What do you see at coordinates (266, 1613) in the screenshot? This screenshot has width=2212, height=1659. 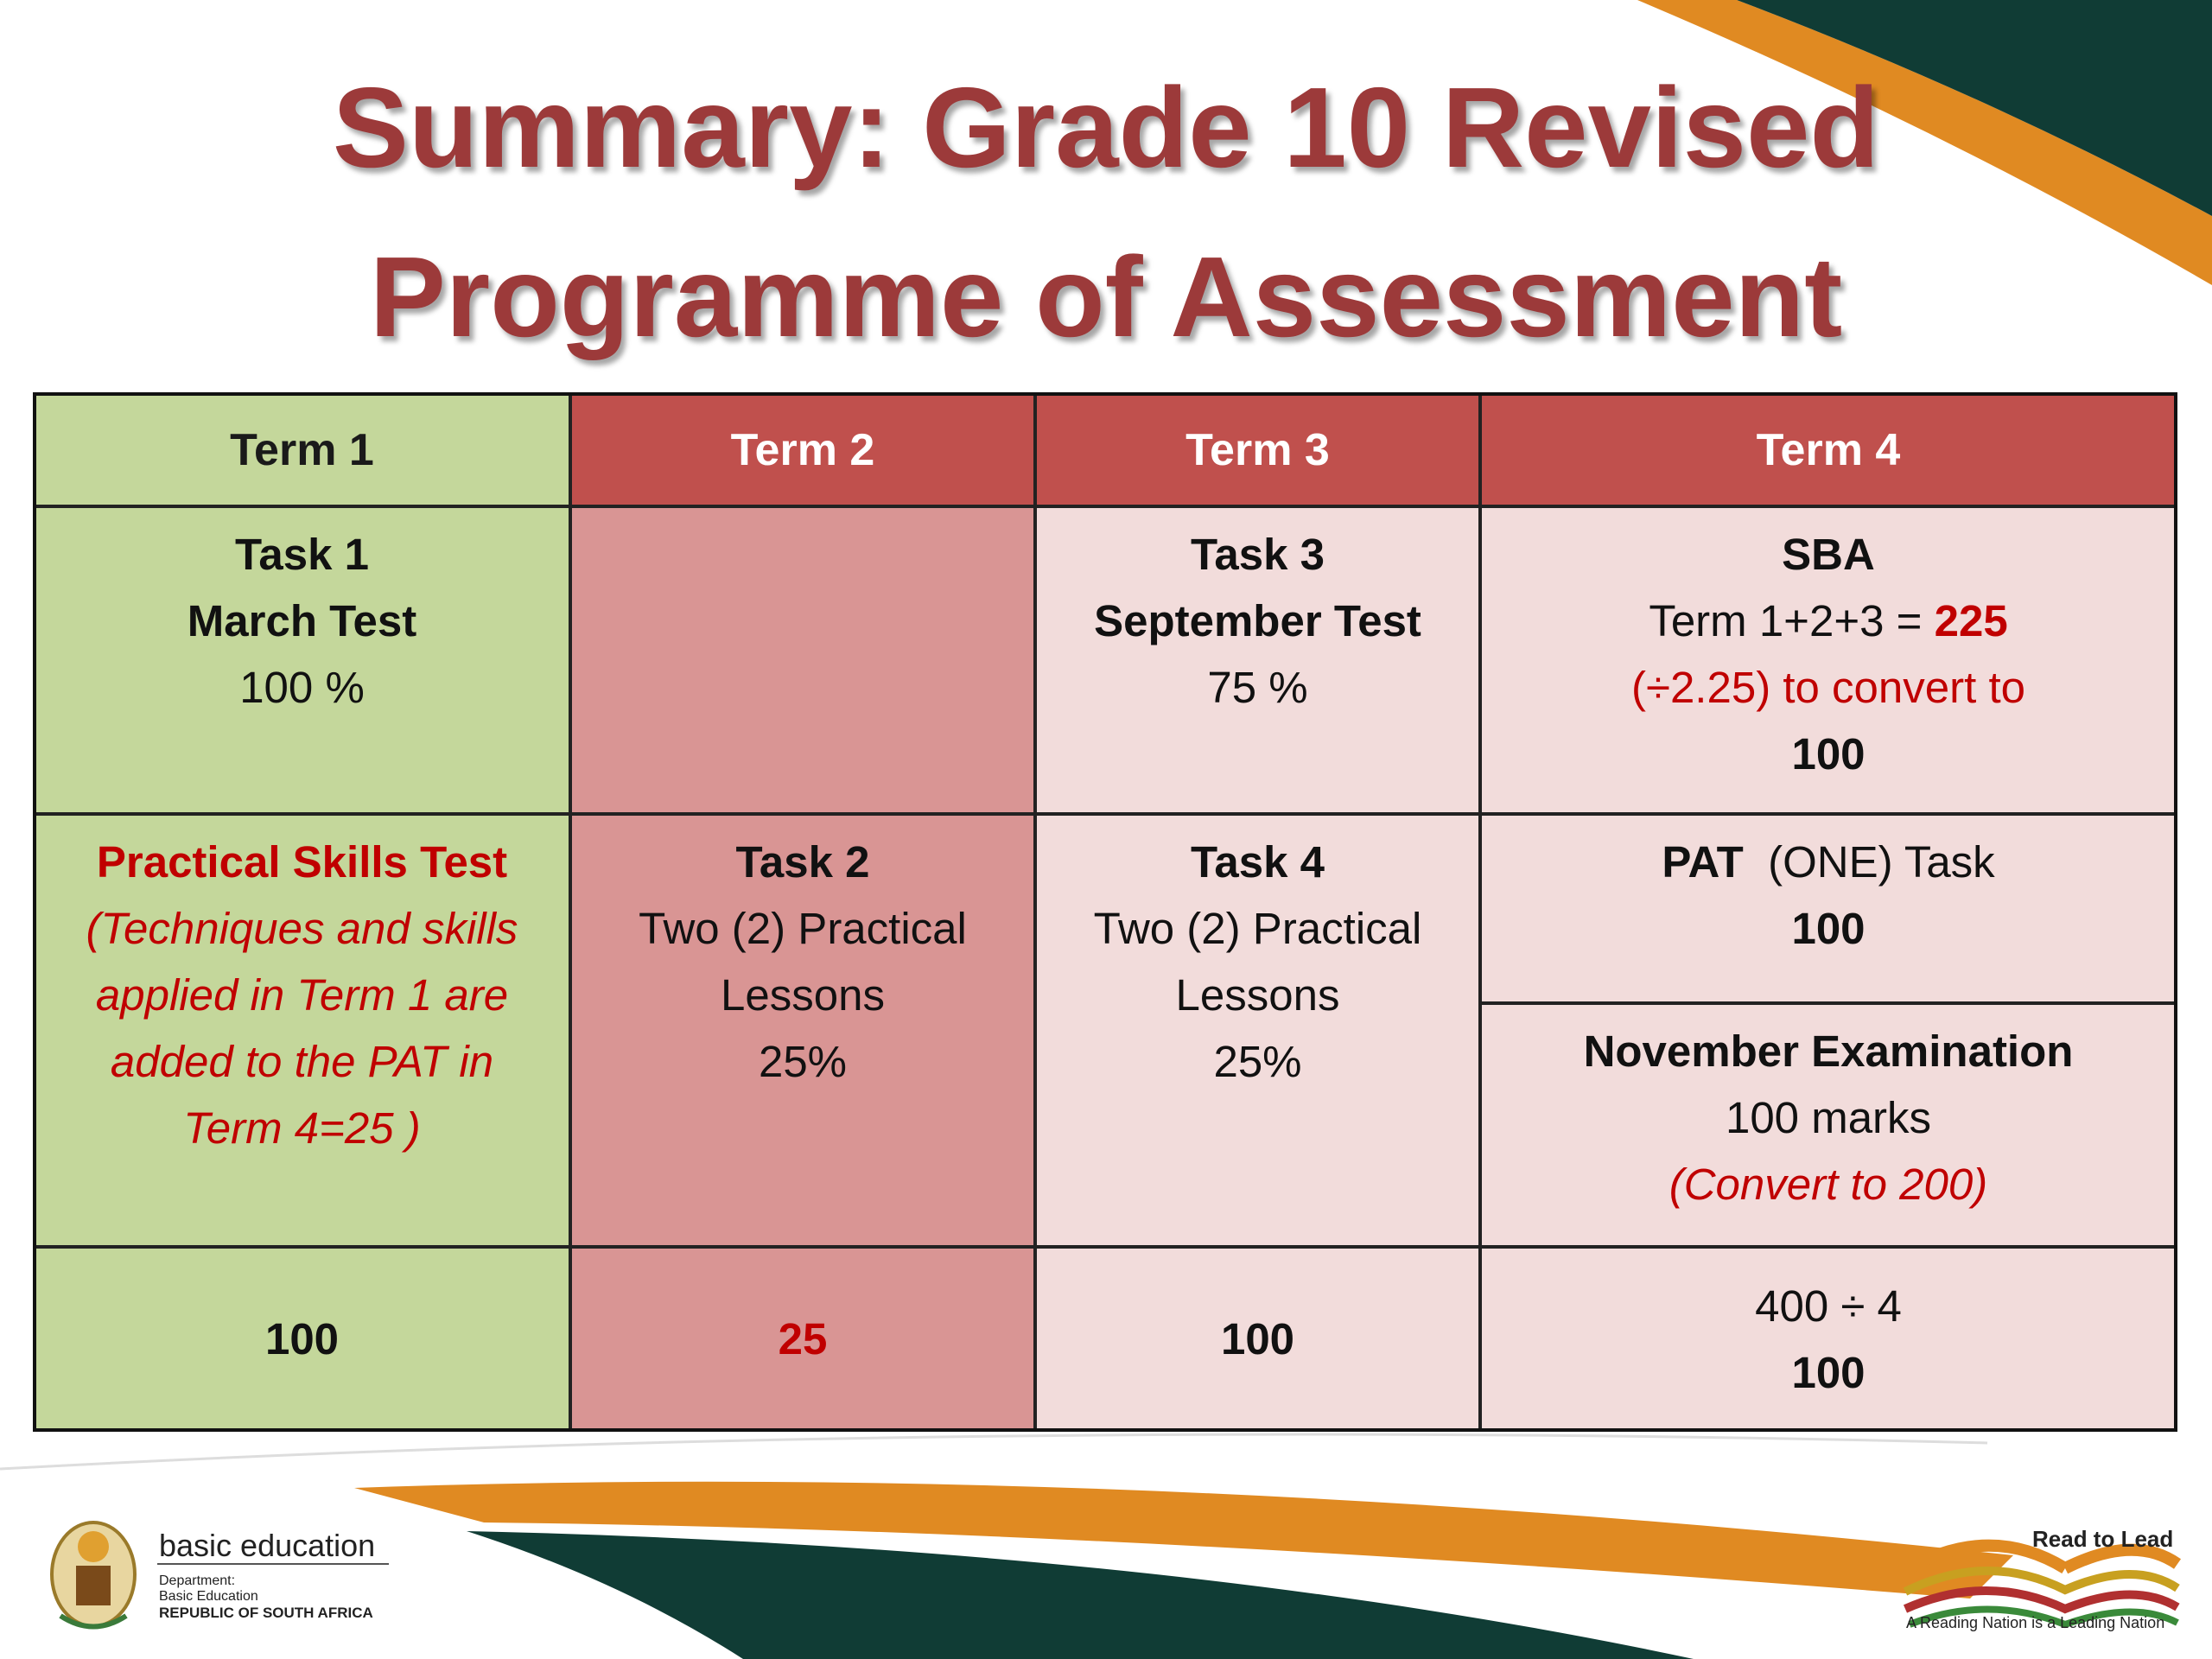 I see `logo-line: REPUBLIC OF SOUTH AFRICA` at bounding box center [266, 1613].